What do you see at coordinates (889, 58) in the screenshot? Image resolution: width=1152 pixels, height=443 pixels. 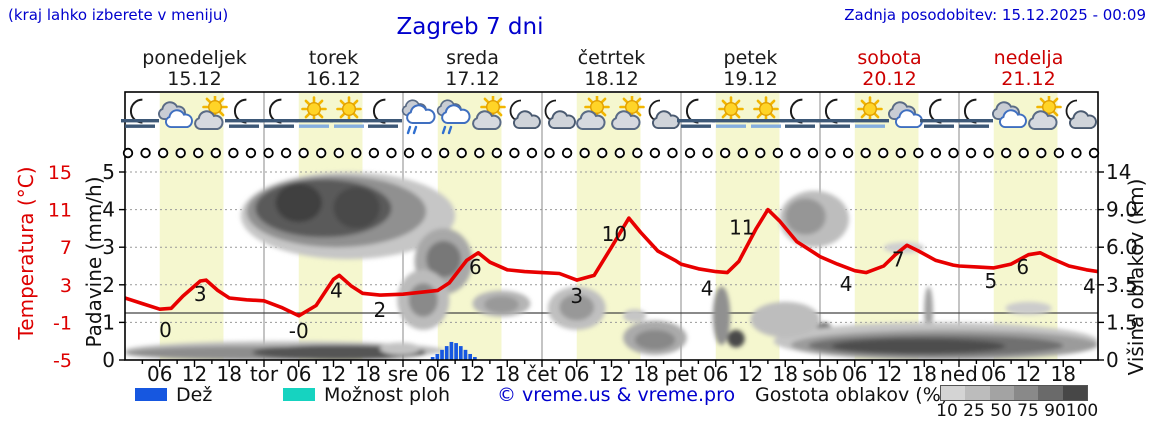 I see `day-name: sobota` at bounding box center [889, 58].